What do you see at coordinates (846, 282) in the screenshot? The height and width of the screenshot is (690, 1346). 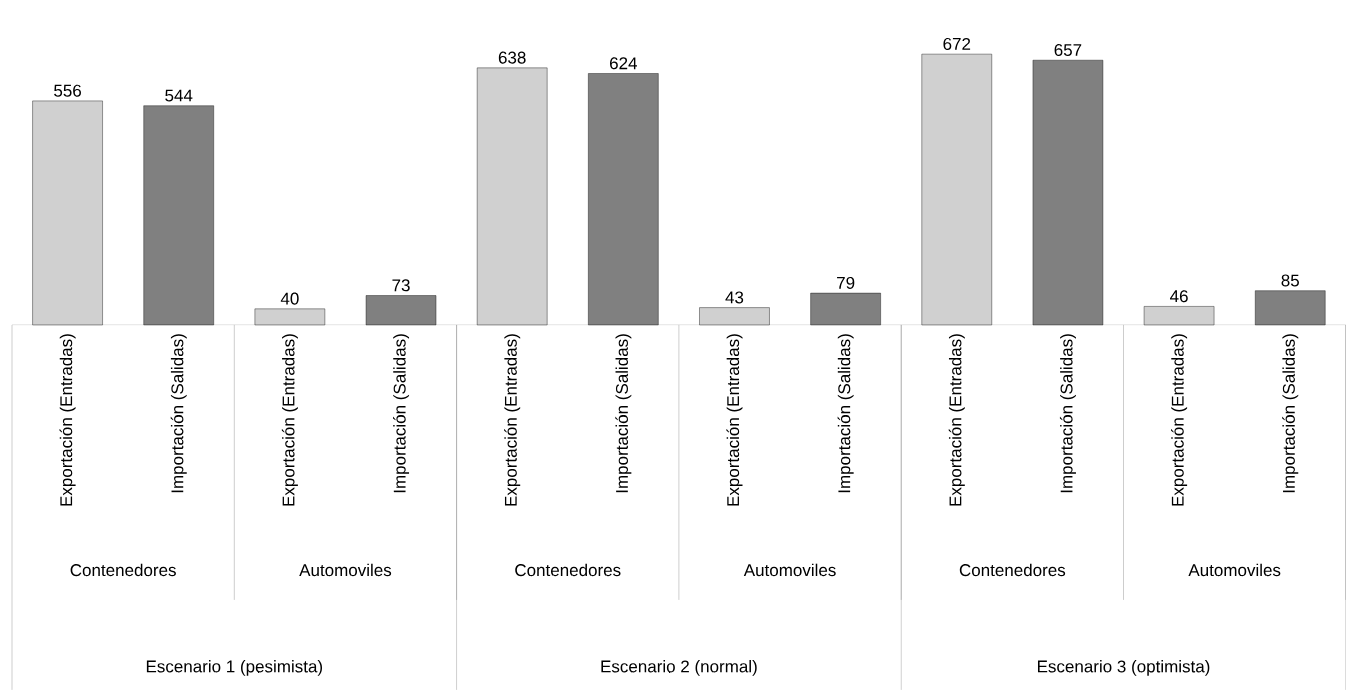 I see `data-label: 79` at bounding box center [846, 282].